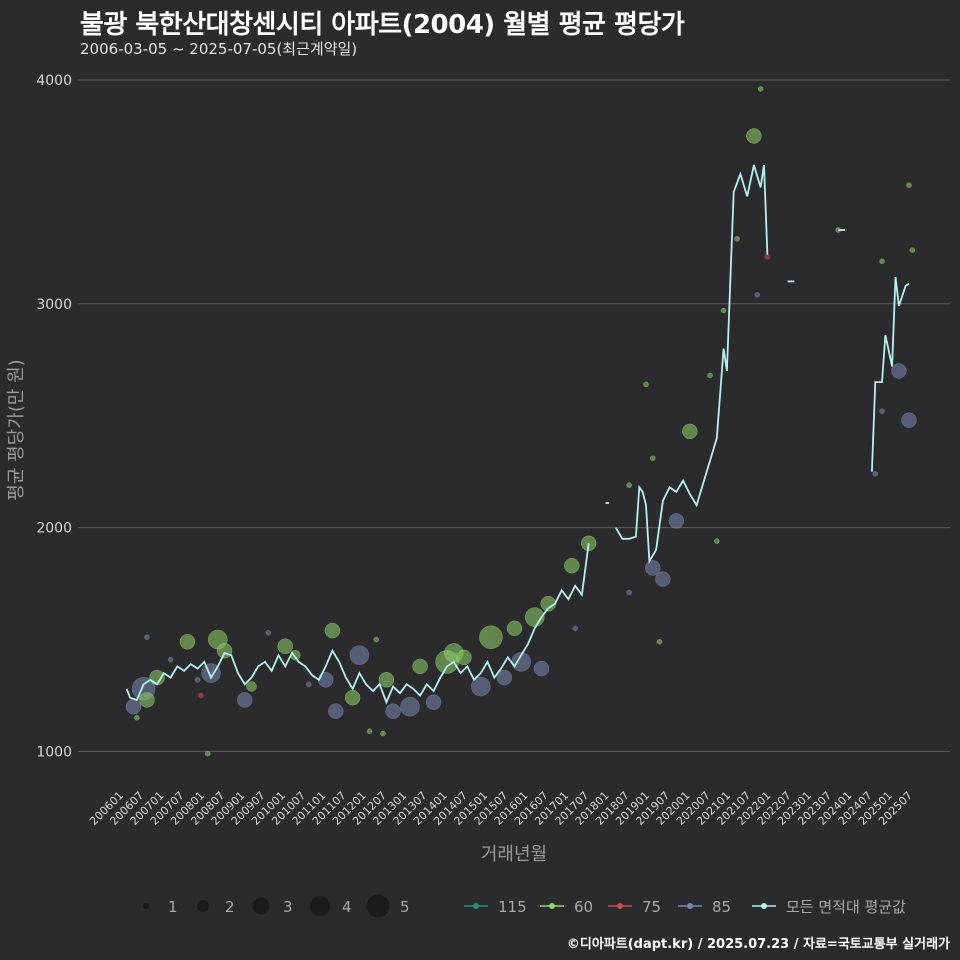 The image size is (960, 960). I want to click on y-tick-label: 4000, so click(54, 81).